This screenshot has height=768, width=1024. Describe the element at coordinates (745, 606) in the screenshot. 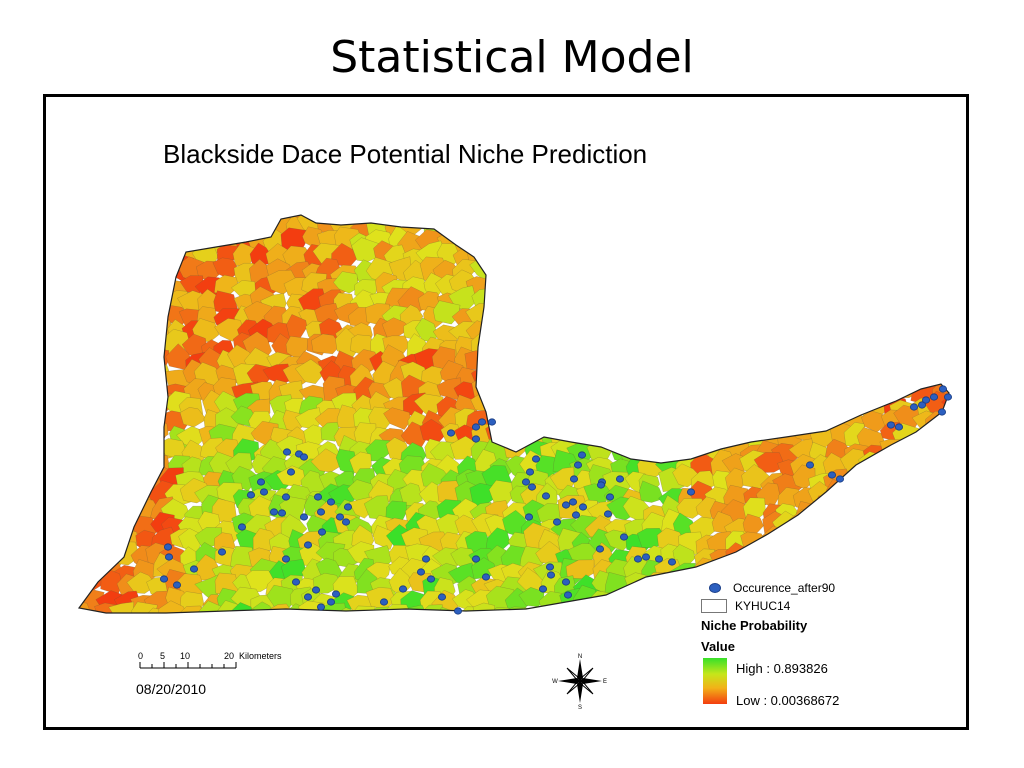

I see `legend-boundary: KYHUC14` at that location.